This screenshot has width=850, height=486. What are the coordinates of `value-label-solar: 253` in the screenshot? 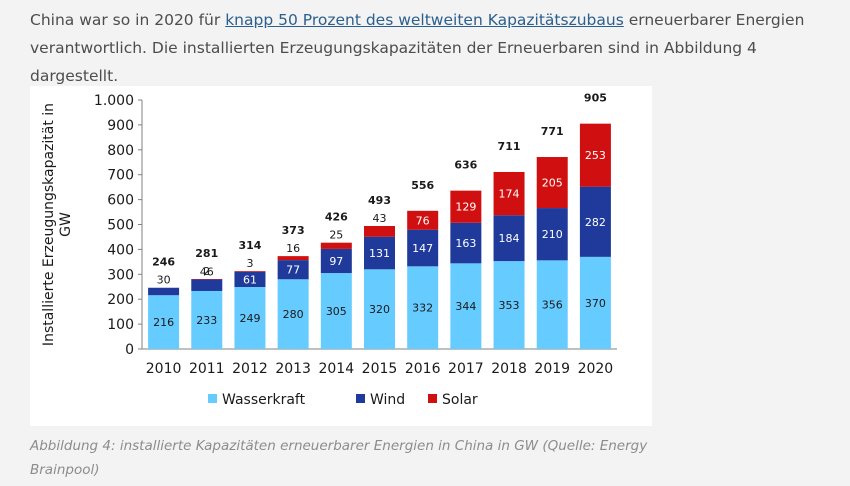 It's located at (595, 155).